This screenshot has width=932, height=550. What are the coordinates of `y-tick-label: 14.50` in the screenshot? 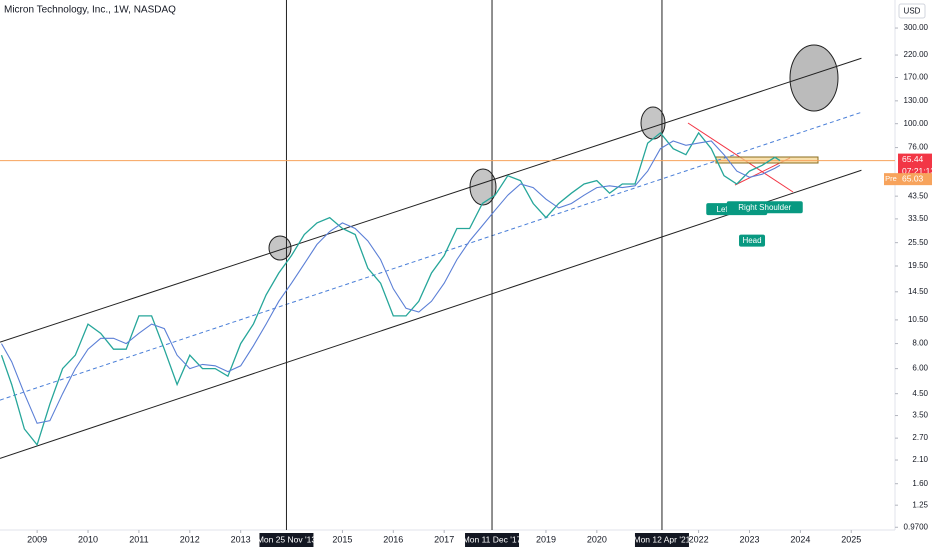 It's located at (918, 291).